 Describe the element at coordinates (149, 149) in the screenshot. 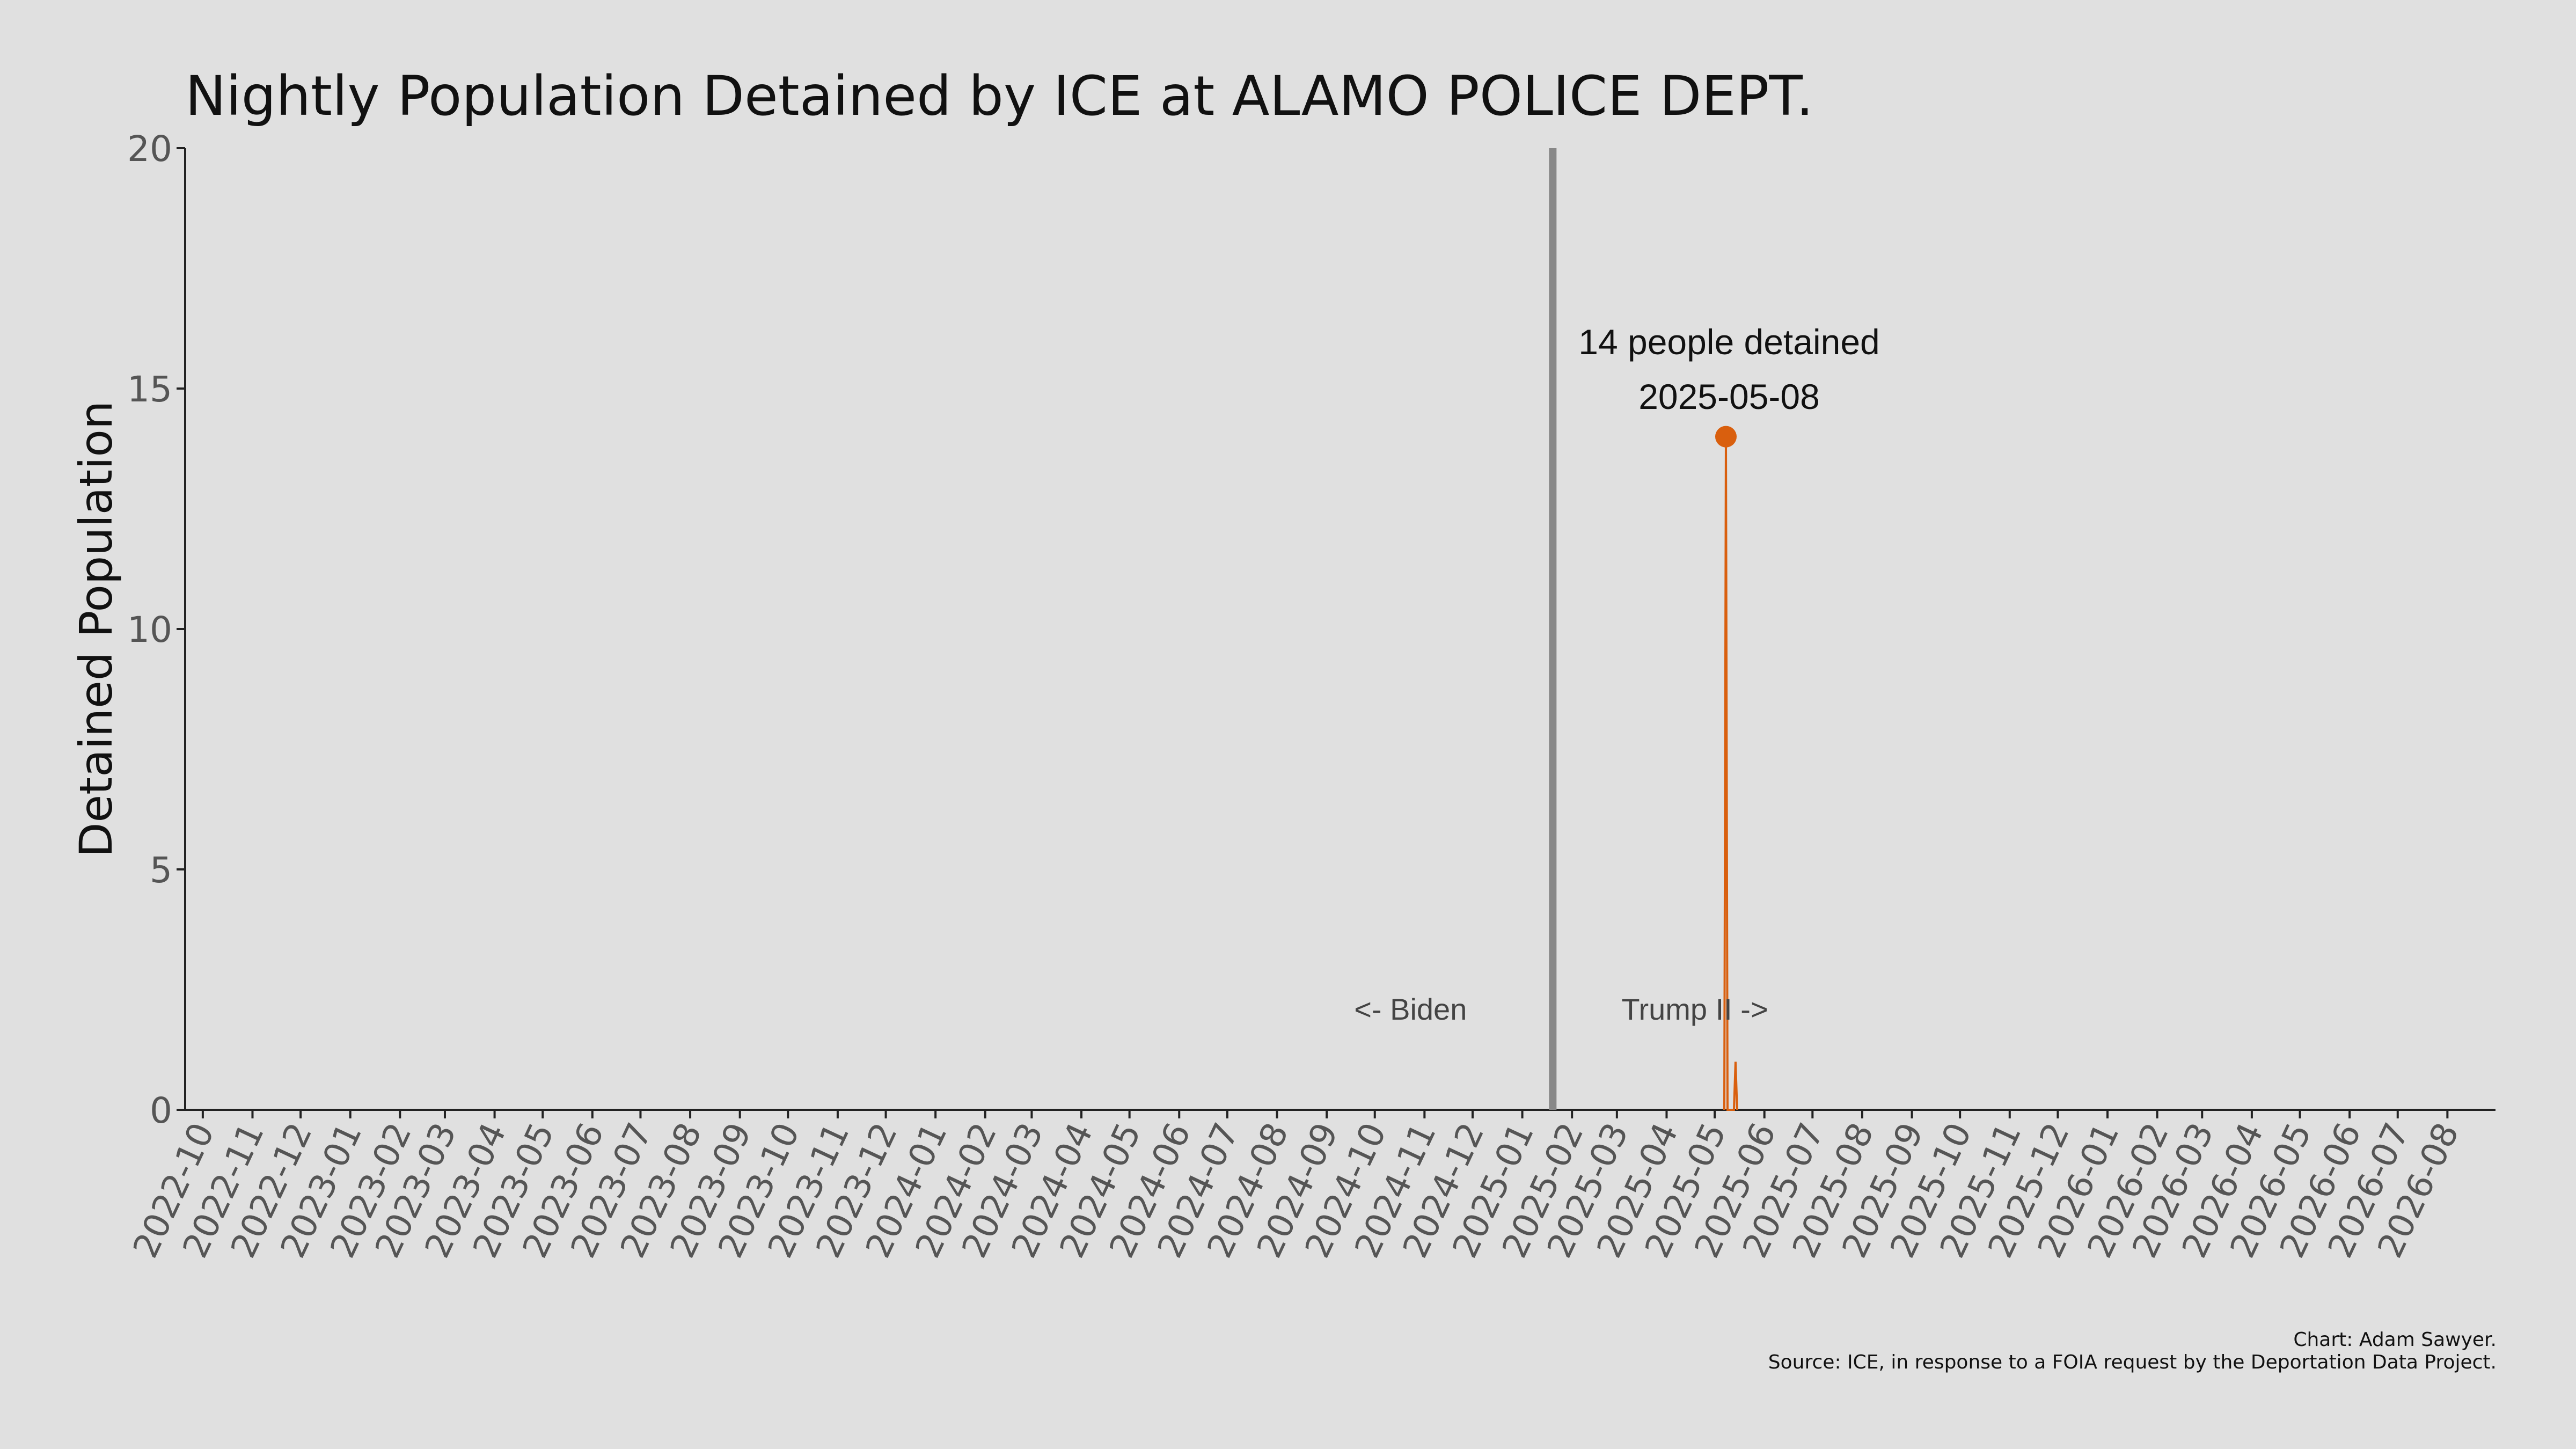

I see `y-tick-label: 20` at that location.